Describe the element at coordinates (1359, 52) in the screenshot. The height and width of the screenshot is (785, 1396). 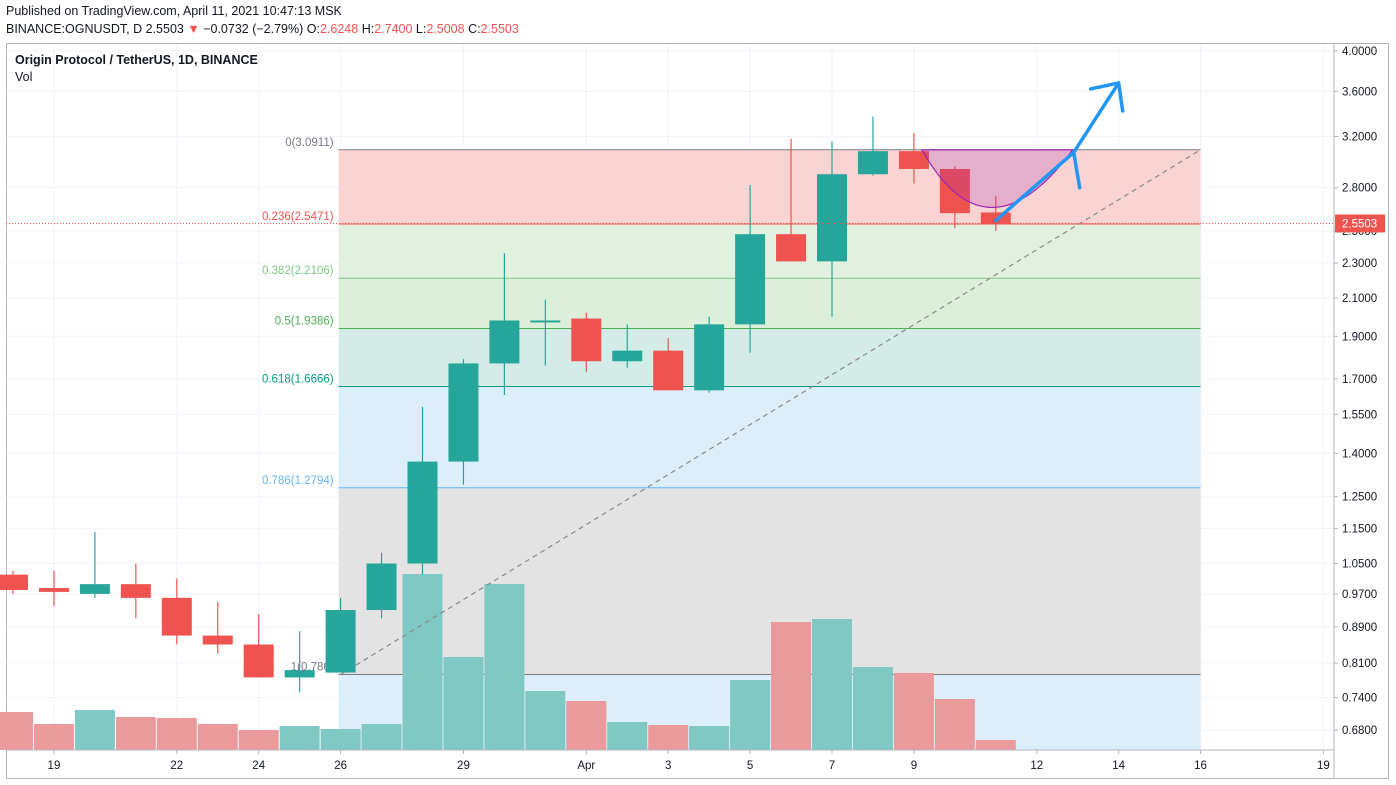
I see `price-tick-label: 4.0000` at that location.